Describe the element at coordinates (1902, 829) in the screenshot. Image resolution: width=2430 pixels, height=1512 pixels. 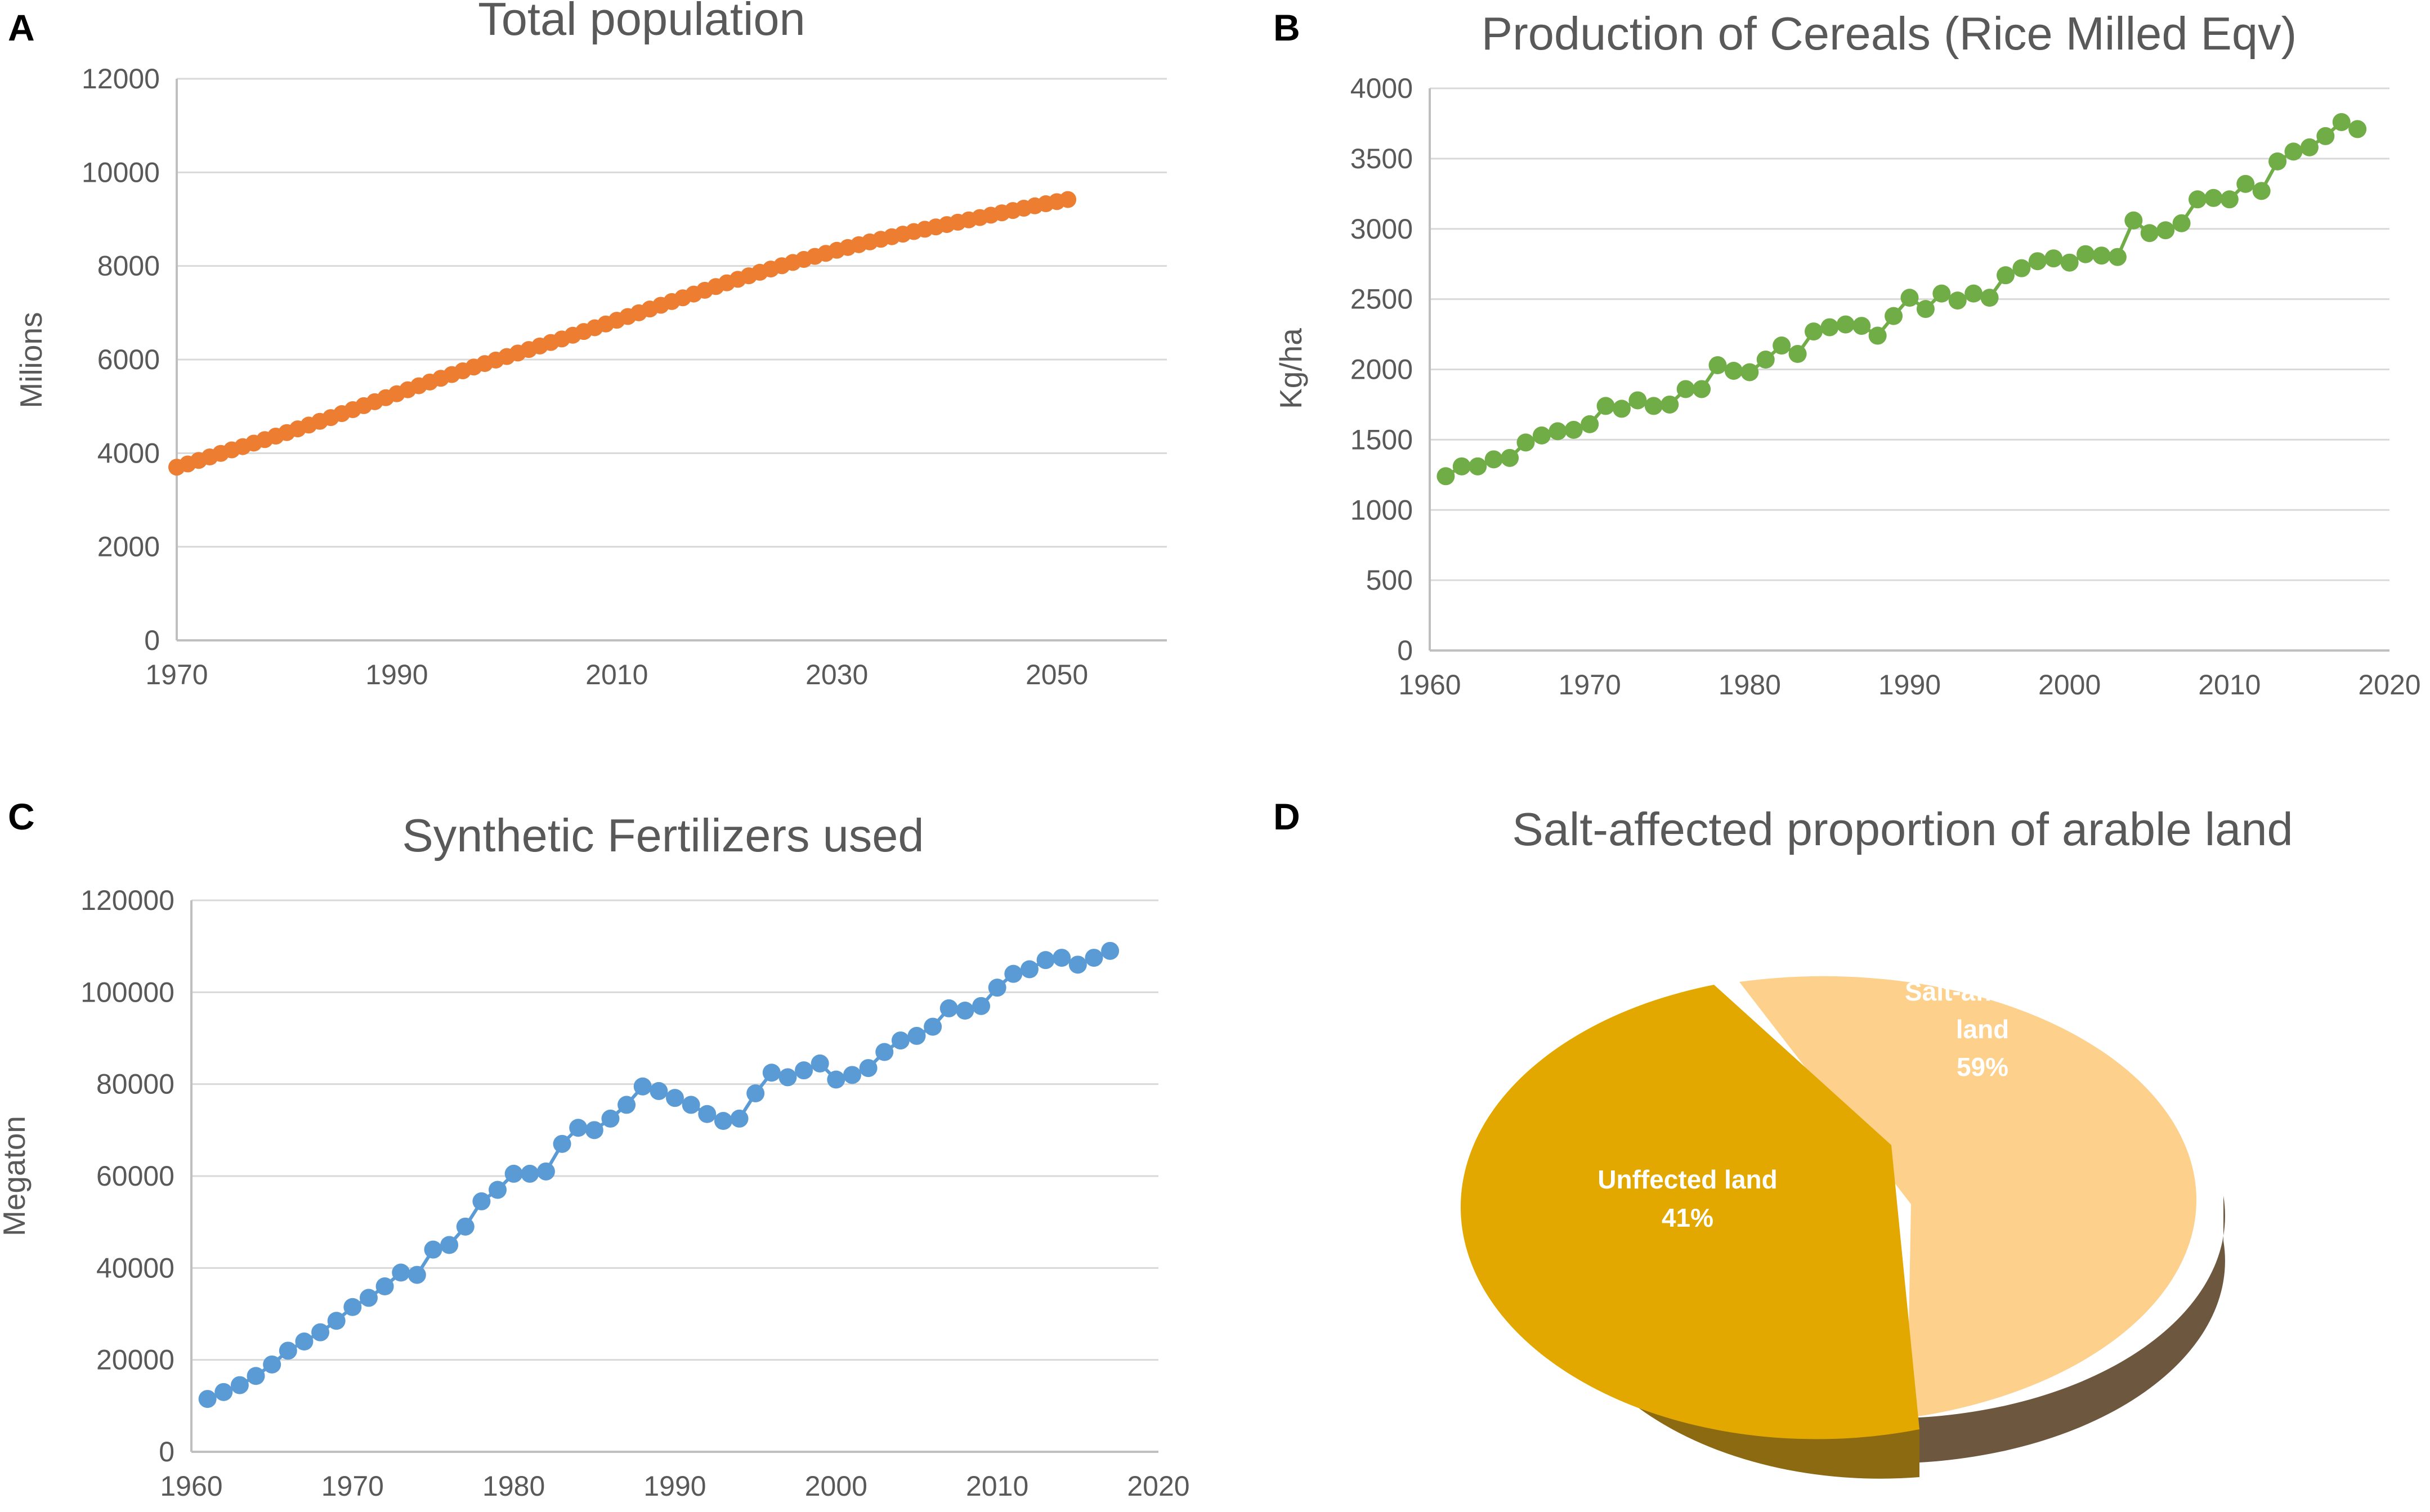
I see `chart-d-title: Salt-affected proportion of arable land` at that location.